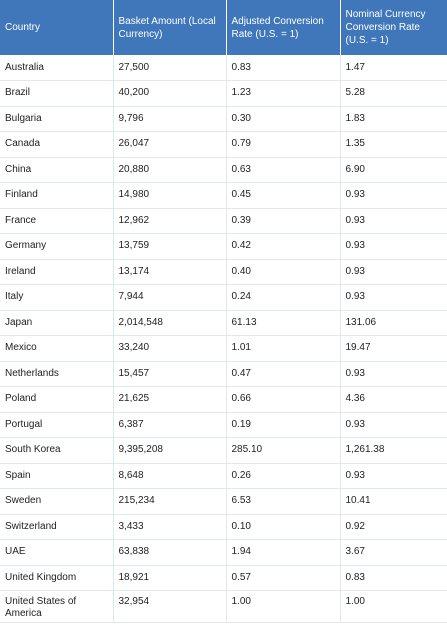 Image resolution: width=447 pixels, height=631 pixels. I want to click on cell-basket-amount: 15,457, so click(170, 374).